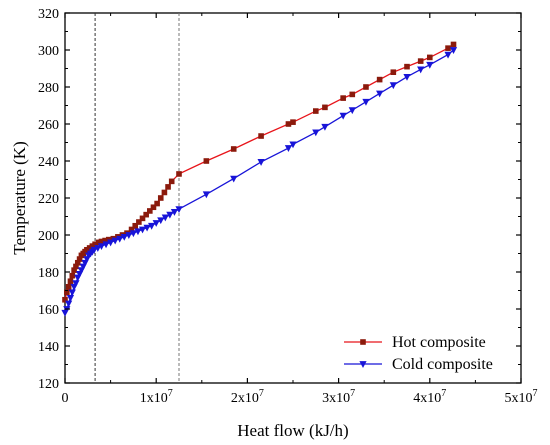 The height and width of the screenshot is (445, 550). I want to click on x-tick-label: 1x10⁷, so click(156, 397).